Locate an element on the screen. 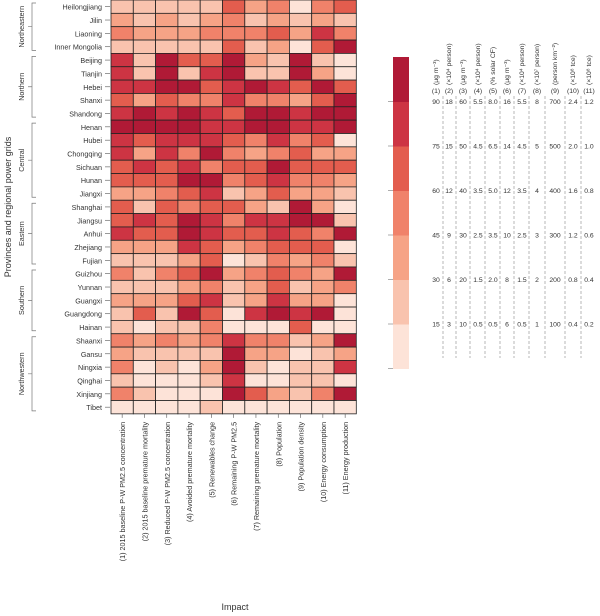  colorbar-bin is located at coordinates (401, 302).